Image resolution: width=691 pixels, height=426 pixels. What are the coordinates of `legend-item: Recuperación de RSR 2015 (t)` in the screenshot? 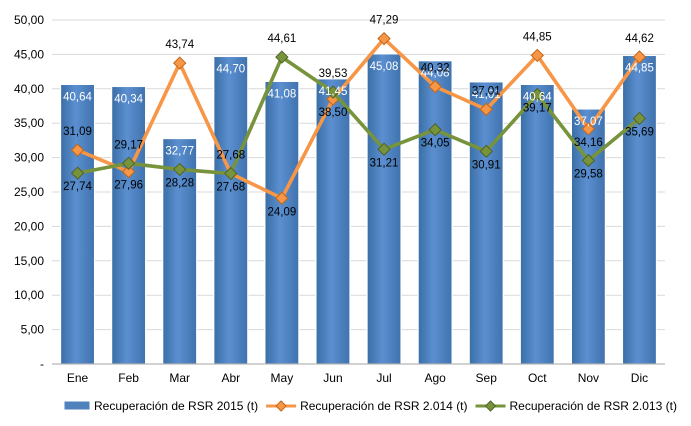 It's located at (160, 406).